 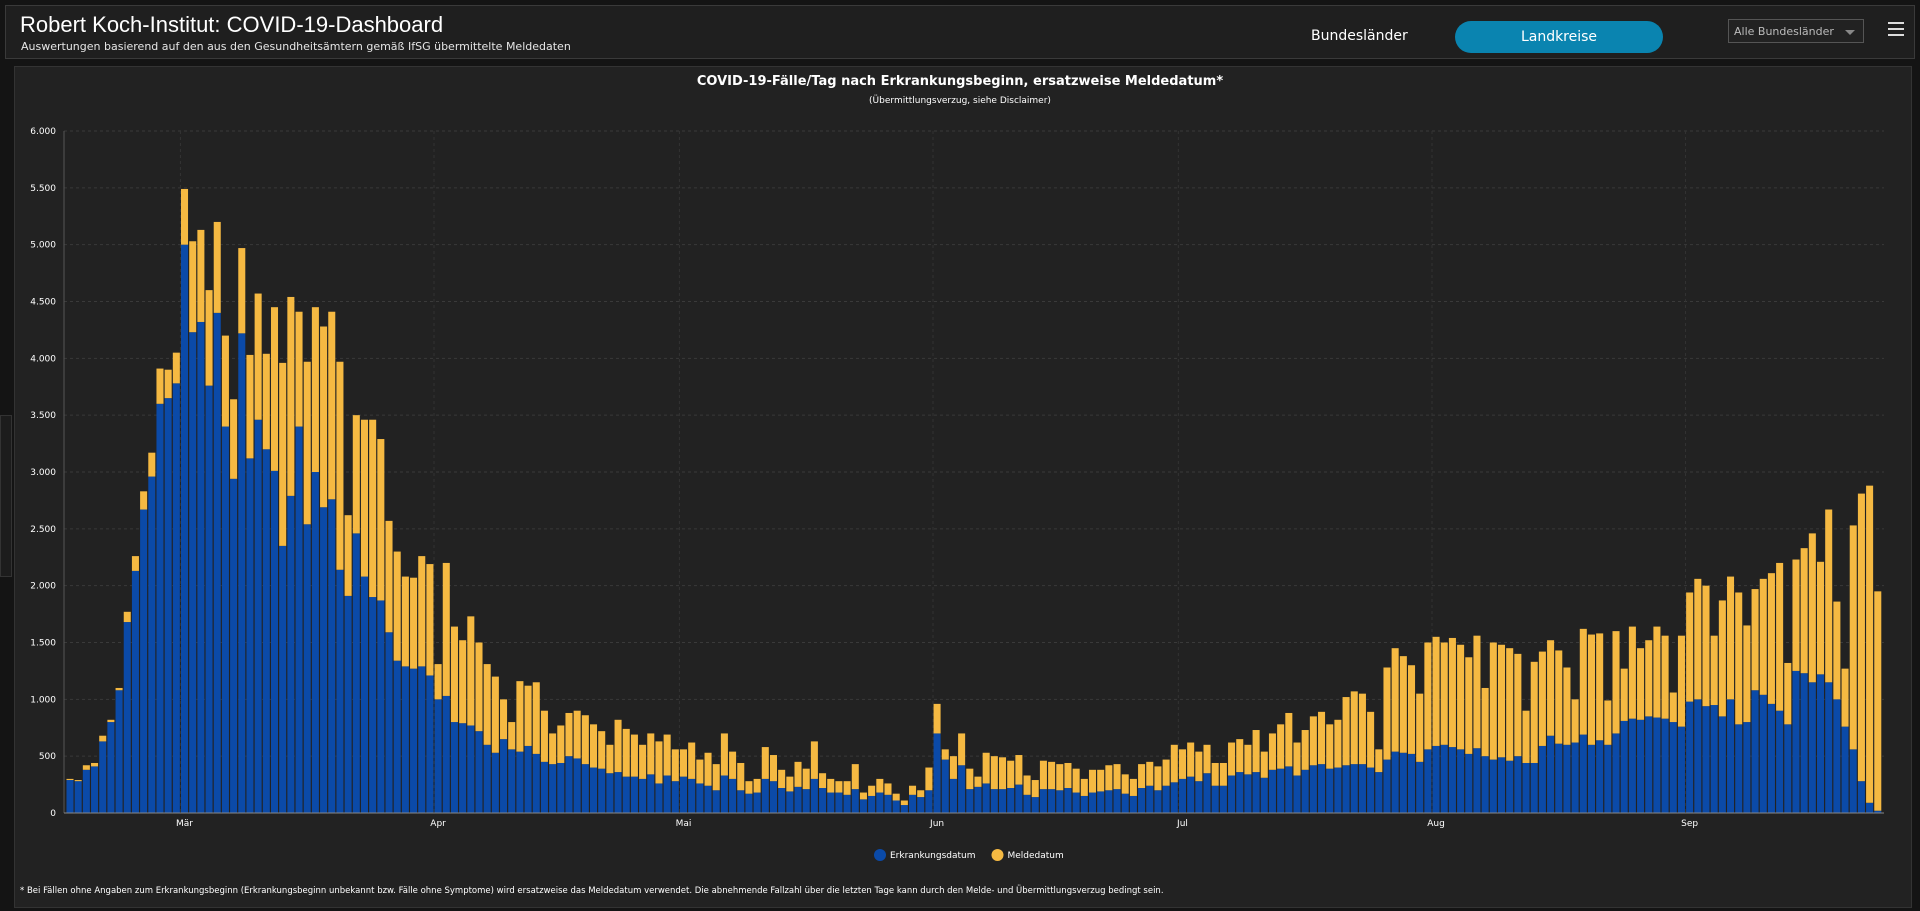 What do you see at coordinates (438, 824) in the screenshot?
I see `x-tick-label: Apr` at bounding box center [438, 824].